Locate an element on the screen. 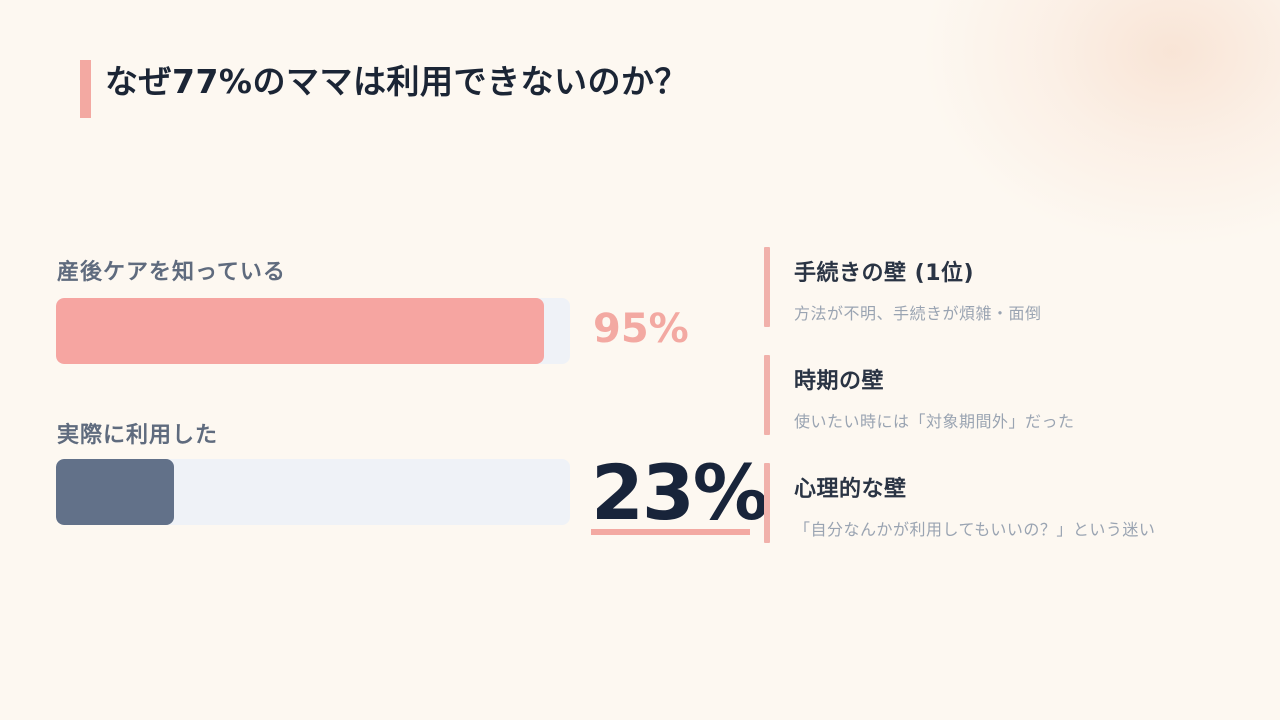 The width and height of the screenshot is (1280, 720). wall-psychological: 心理的な壁 「自分なんかが利用してもいいの？」という迷い is located at coordinates (1004, 503).